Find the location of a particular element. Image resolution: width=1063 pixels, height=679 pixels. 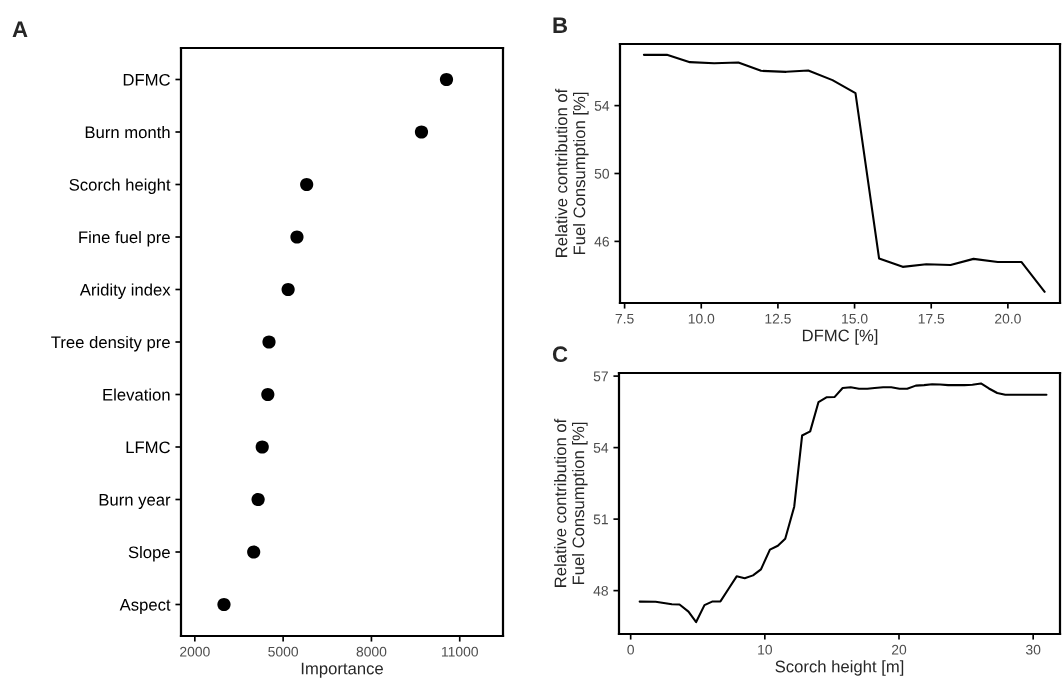

y-tick-label: Aridity index is located at coordinates (125, 291).